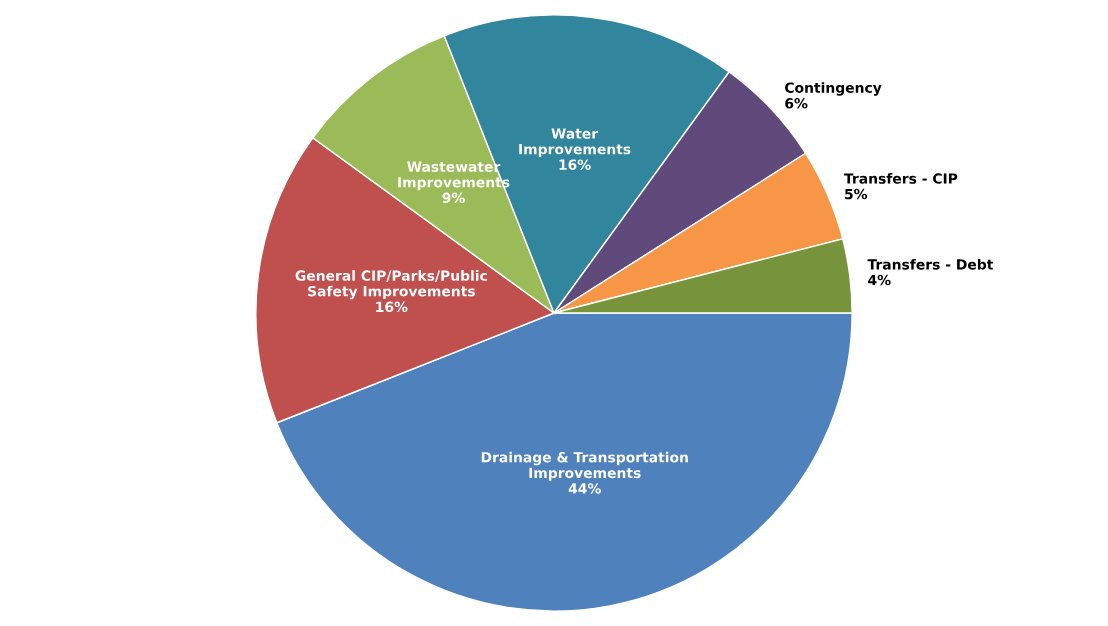  I want to click on data-label: 44%, so click(584, 488).